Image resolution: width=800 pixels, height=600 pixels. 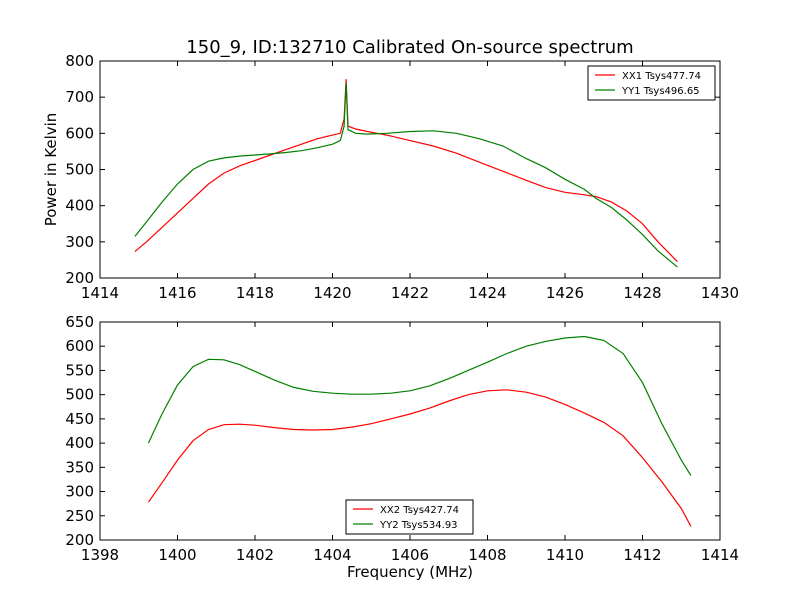 I want to click on bottom-x-tick-label: 1402, so click(x=255, y=555).